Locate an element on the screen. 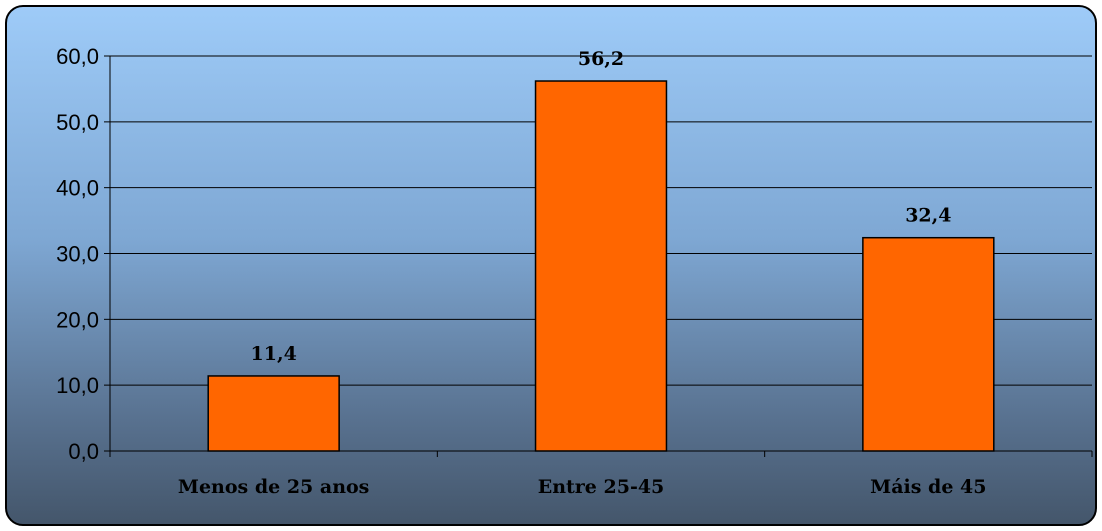  data-label: 11,4 is located at coordinates (274, 354).